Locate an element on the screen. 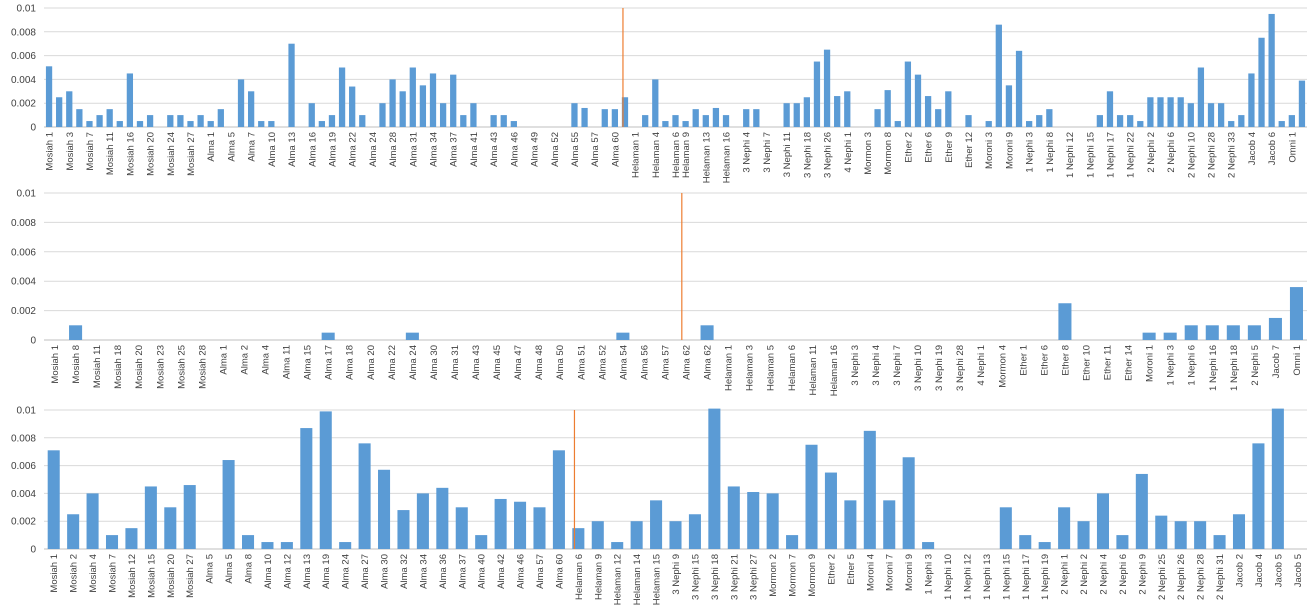 The width and height of the screenshot is (1313, 613). x-tick-label: 1 Nephi 22 is located at coordinates (1131, 155).